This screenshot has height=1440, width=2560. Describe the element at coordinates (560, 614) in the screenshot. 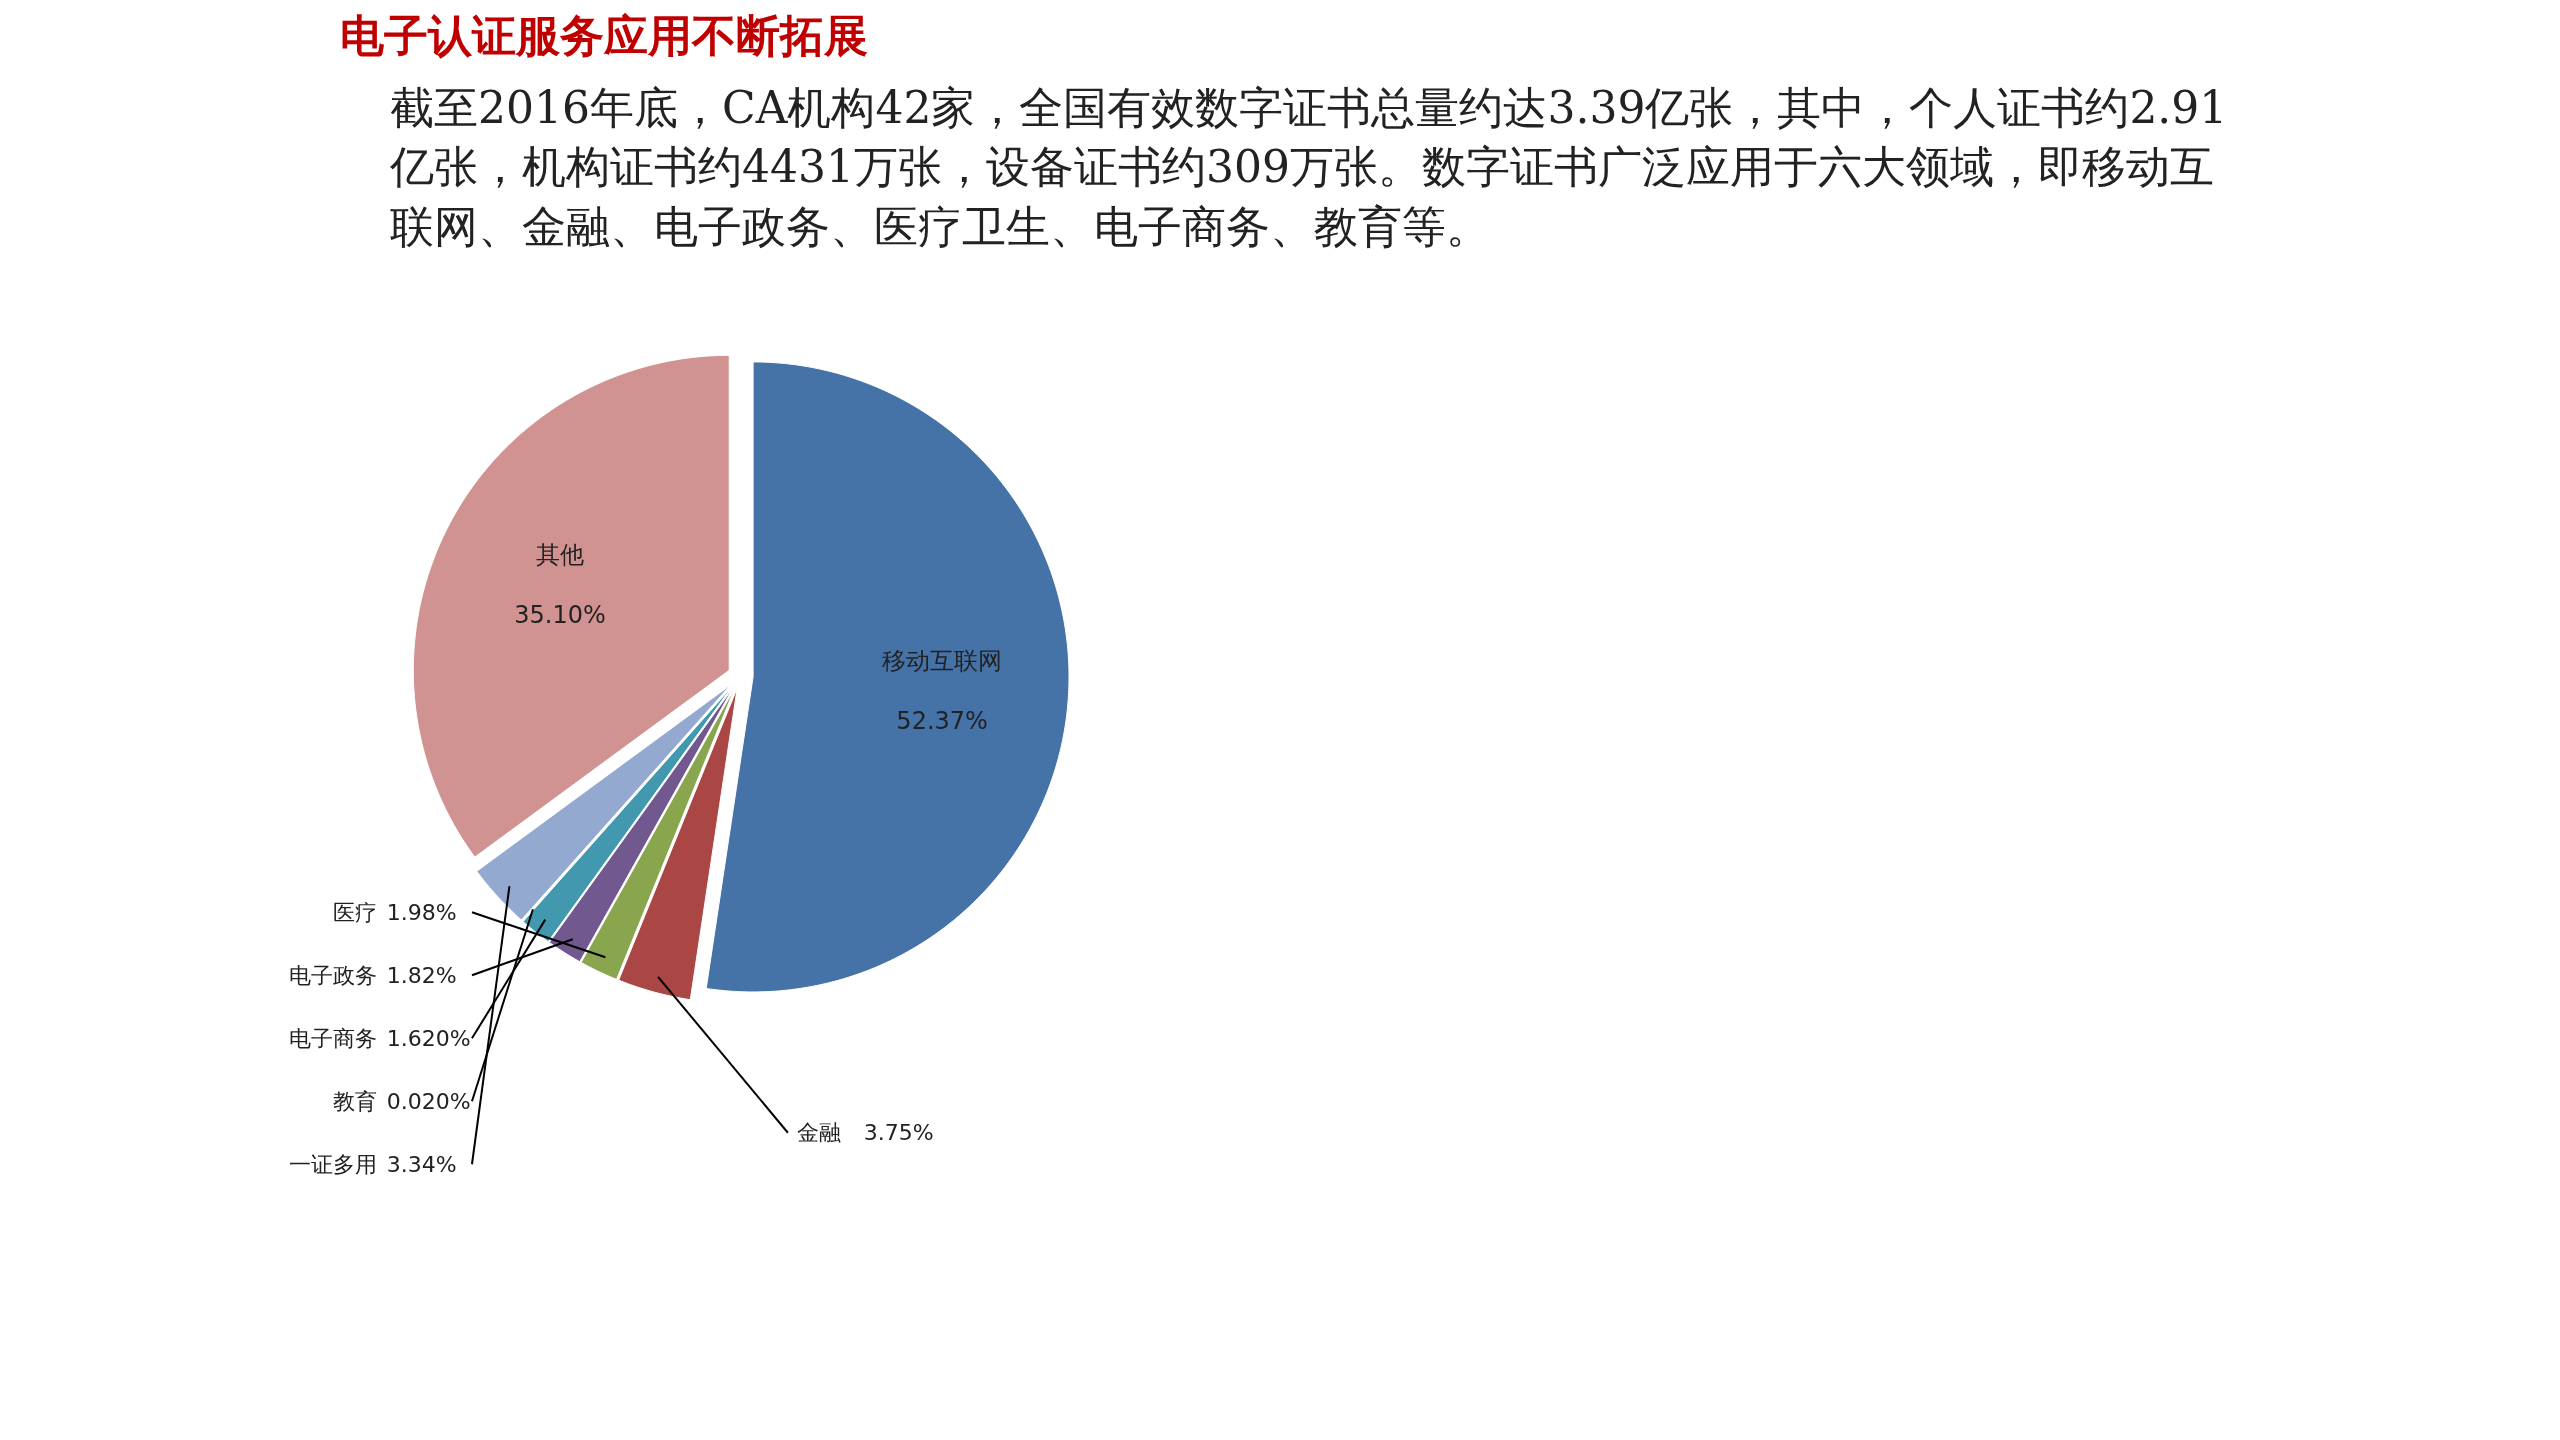

I see `data-label: 35.10%` at that location.